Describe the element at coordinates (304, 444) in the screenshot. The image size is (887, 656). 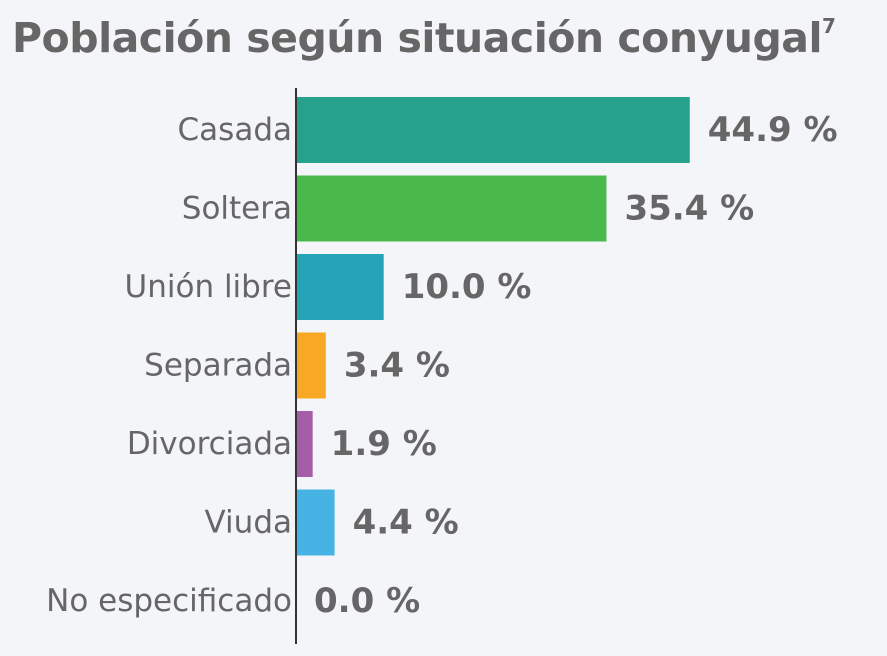
I see `bar-divorciada` at that location.